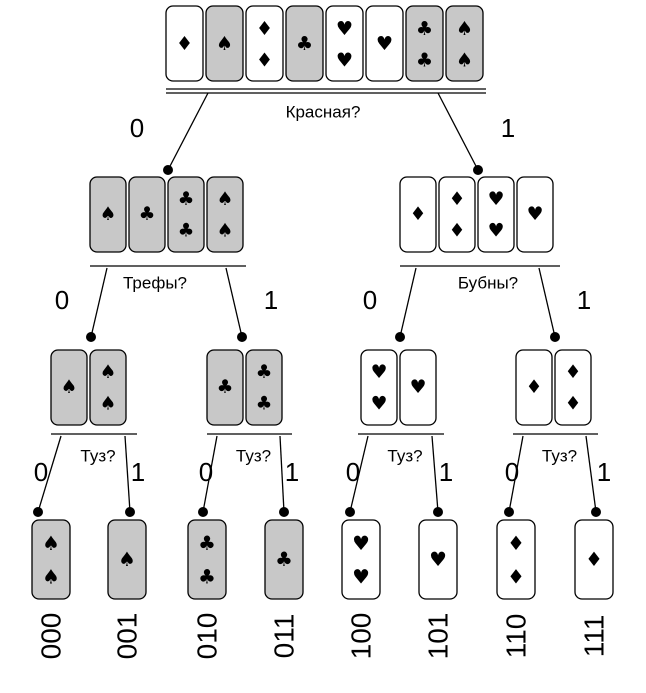  I want to click on binary-code-label: 110, so click(516, 636).